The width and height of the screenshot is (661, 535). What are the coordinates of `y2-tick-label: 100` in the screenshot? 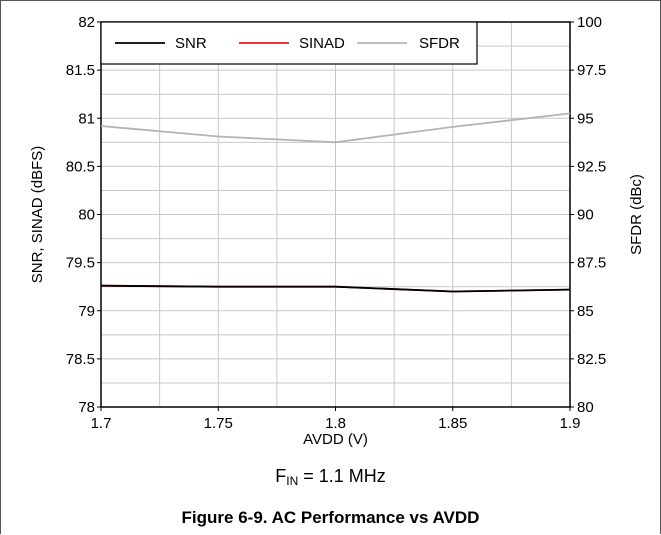 It's located at (589, 22).